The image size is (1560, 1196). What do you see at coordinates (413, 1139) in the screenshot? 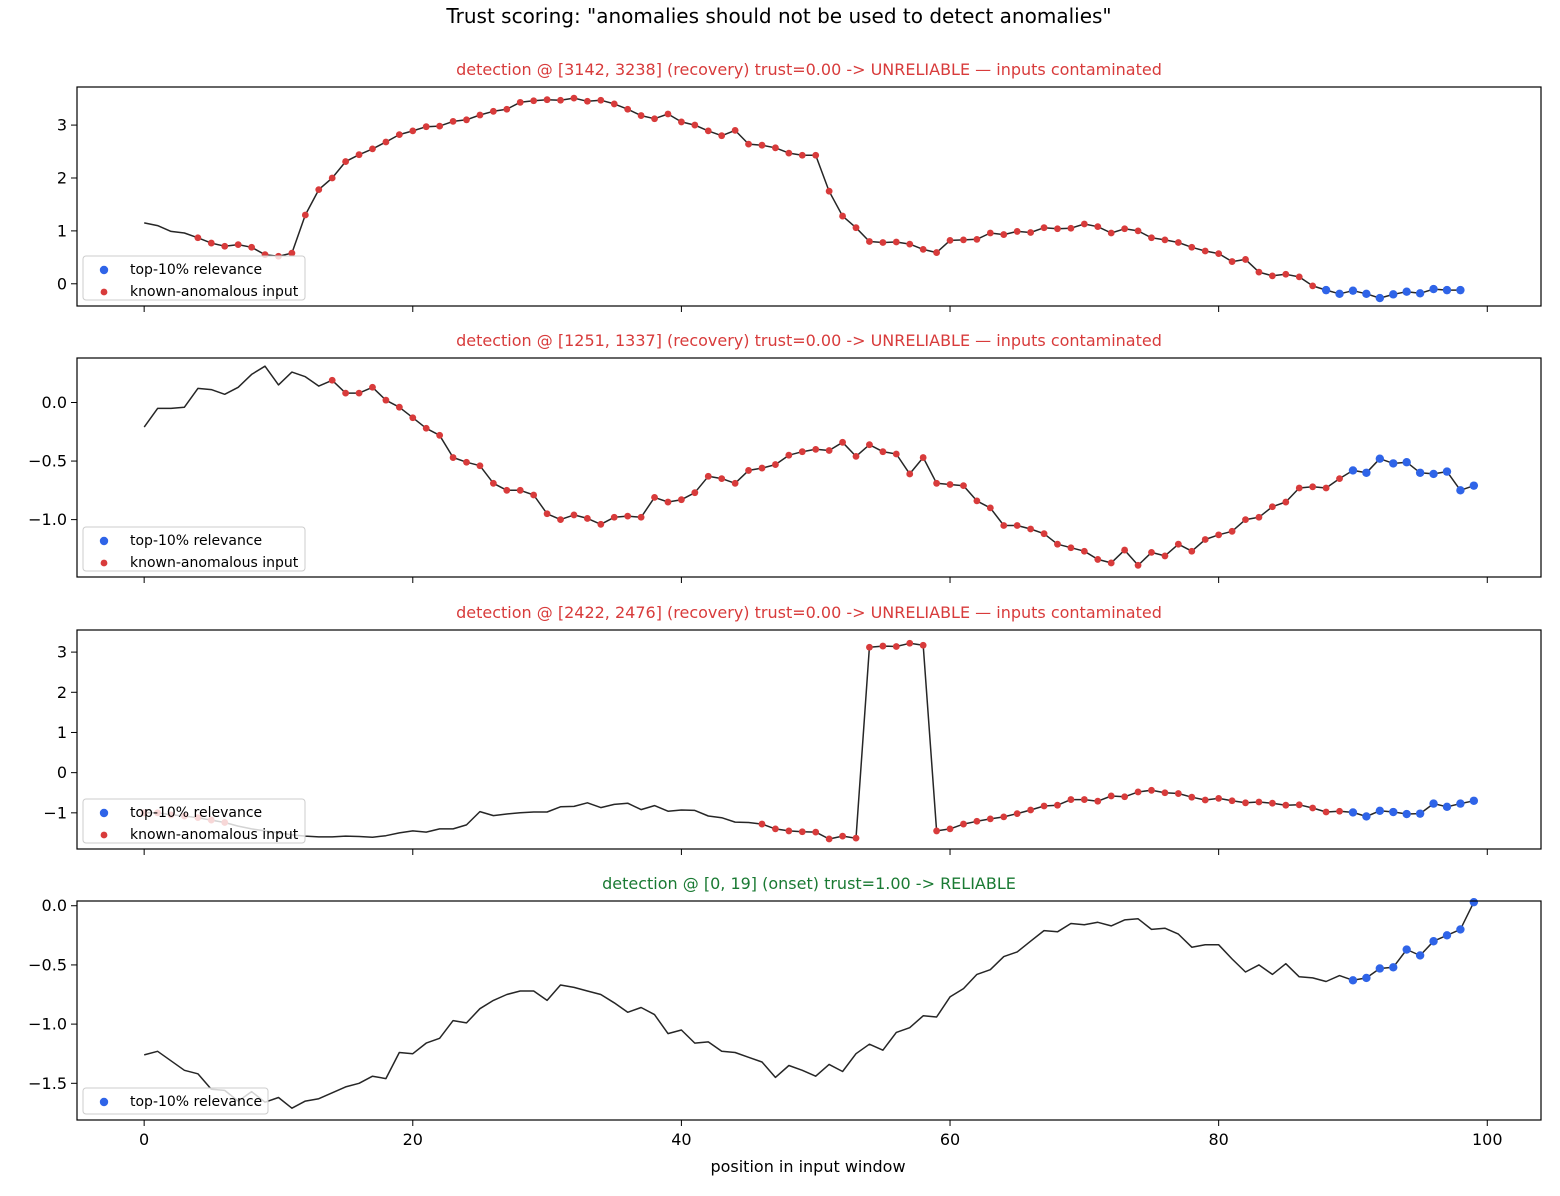
I see `x-tick-label: 20` at bounding box center [413, 1139].